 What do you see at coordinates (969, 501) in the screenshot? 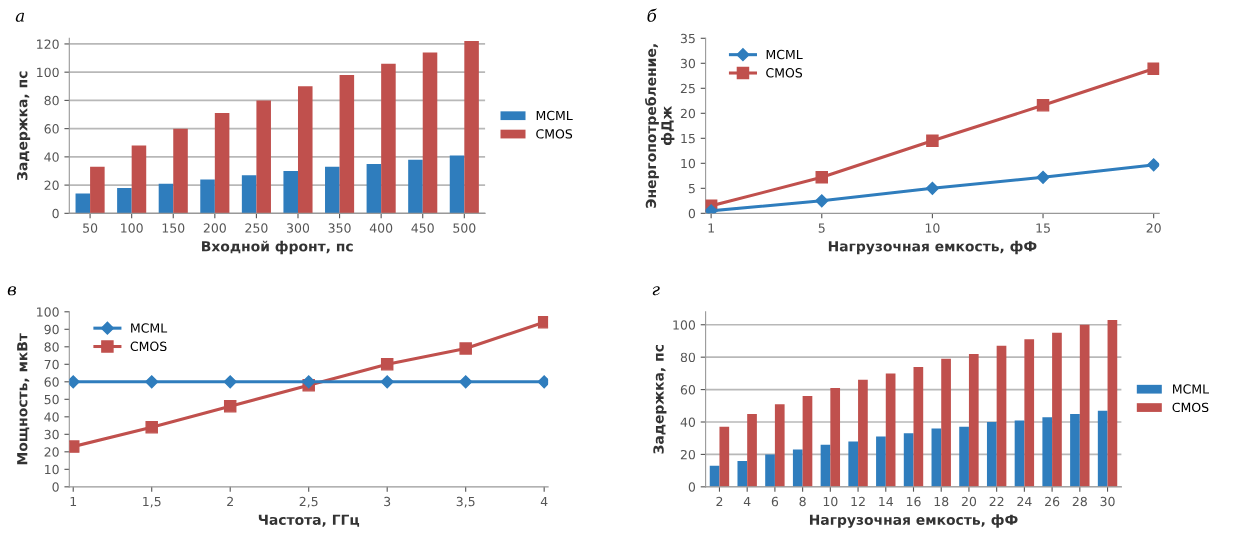
I see `x-tick-label: 20` at bounding box center [969, 501].